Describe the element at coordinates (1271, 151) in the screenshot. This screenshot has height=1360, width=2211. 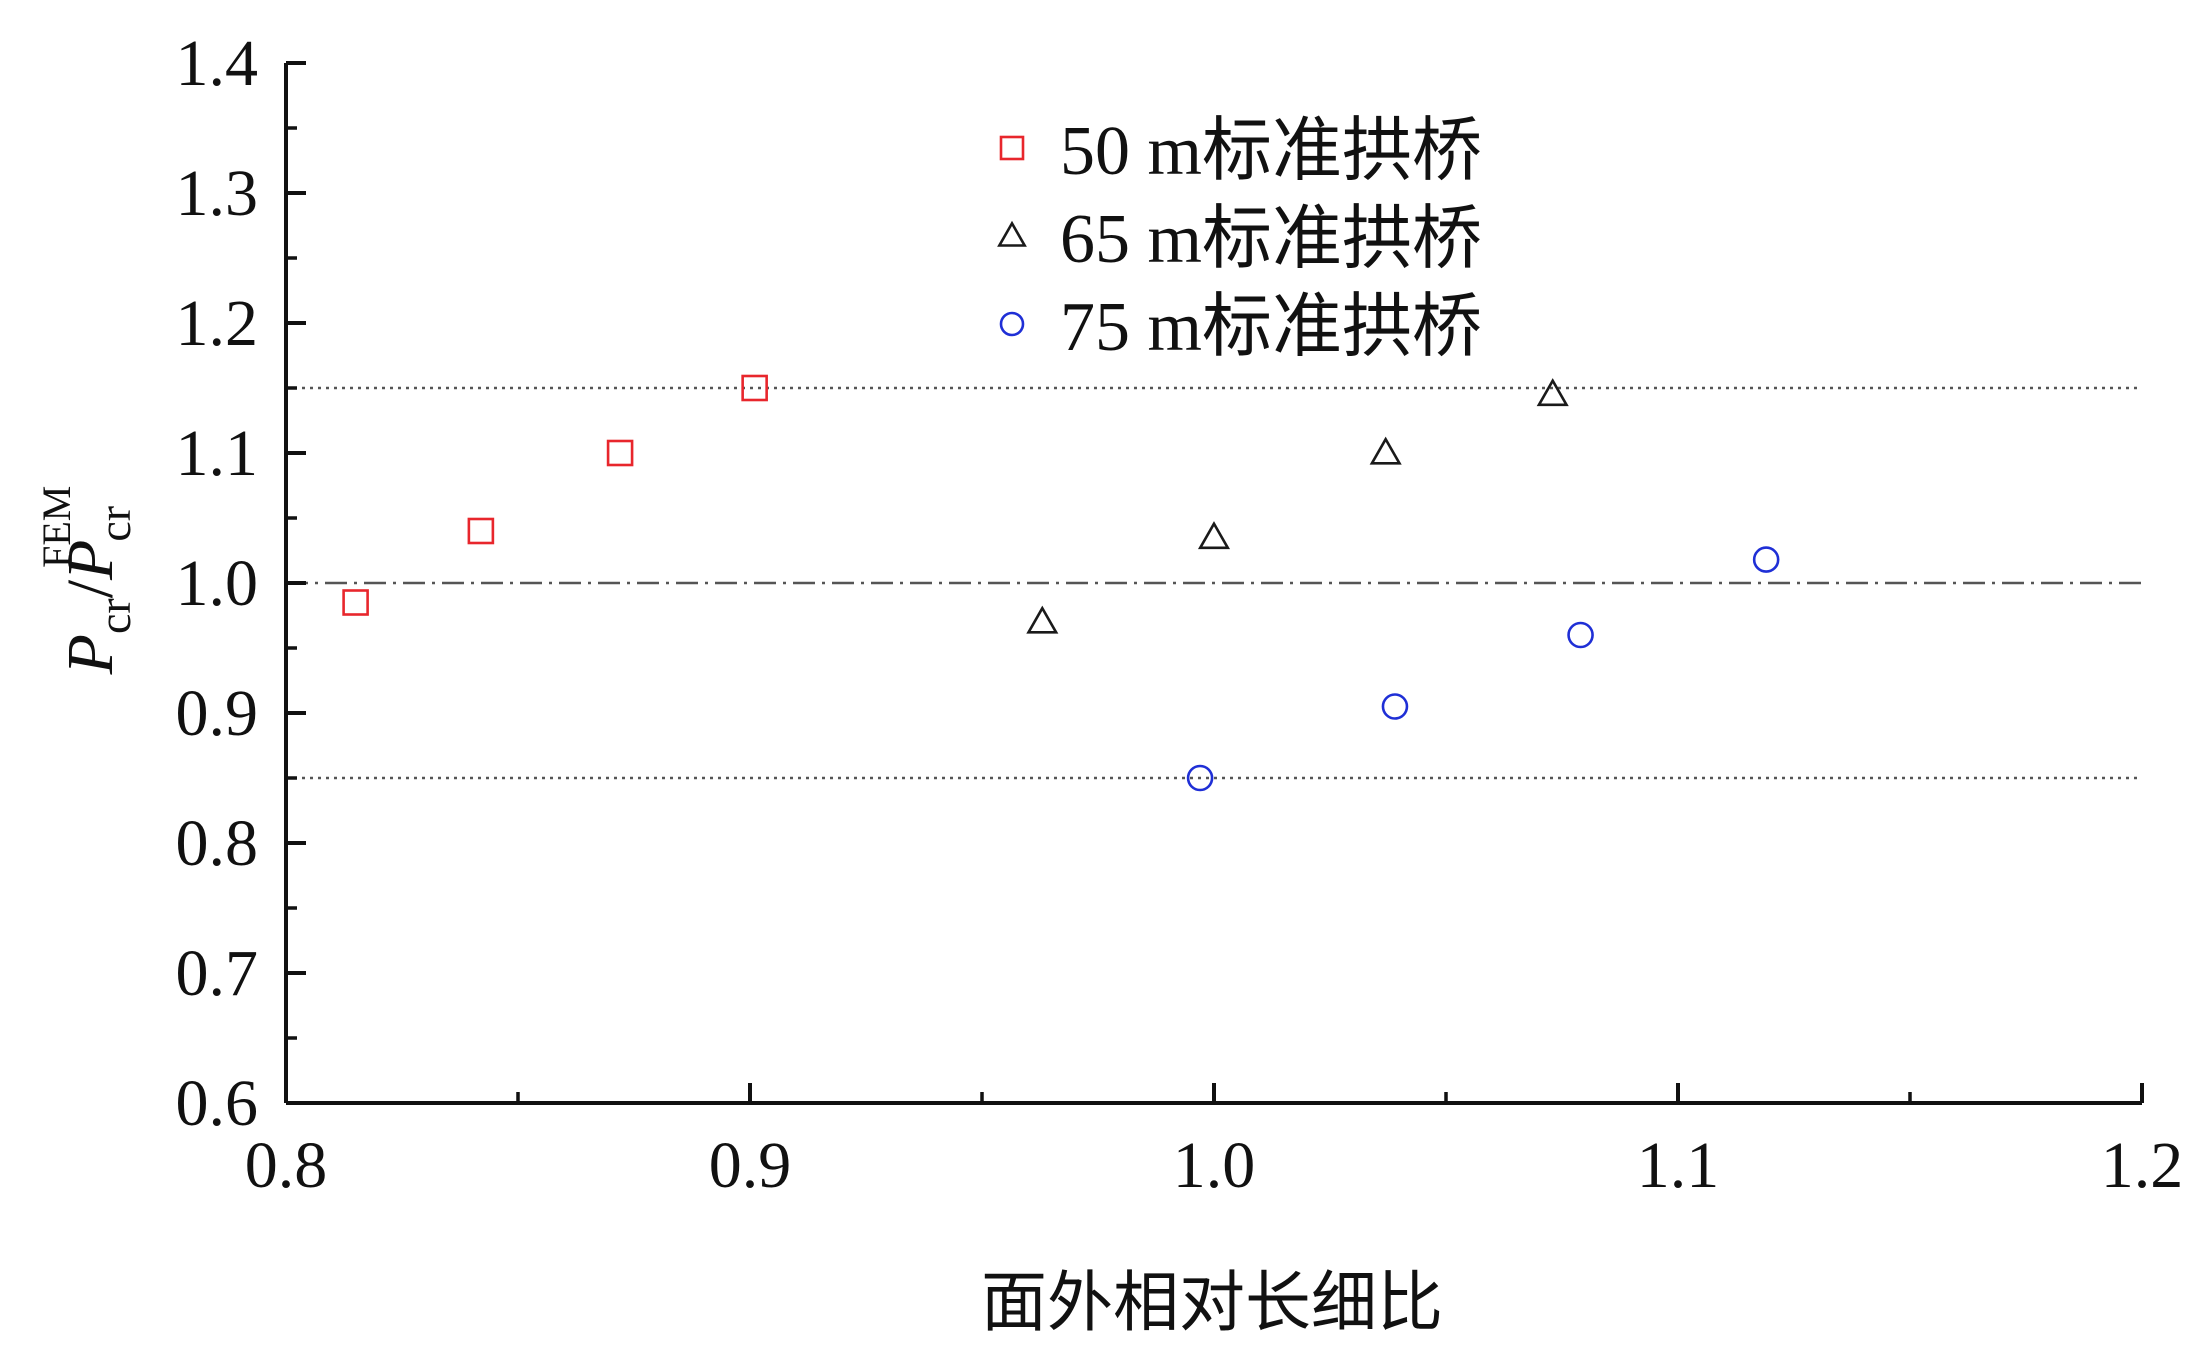
I see `legend-label: 50 m标准拱桥` at that location.